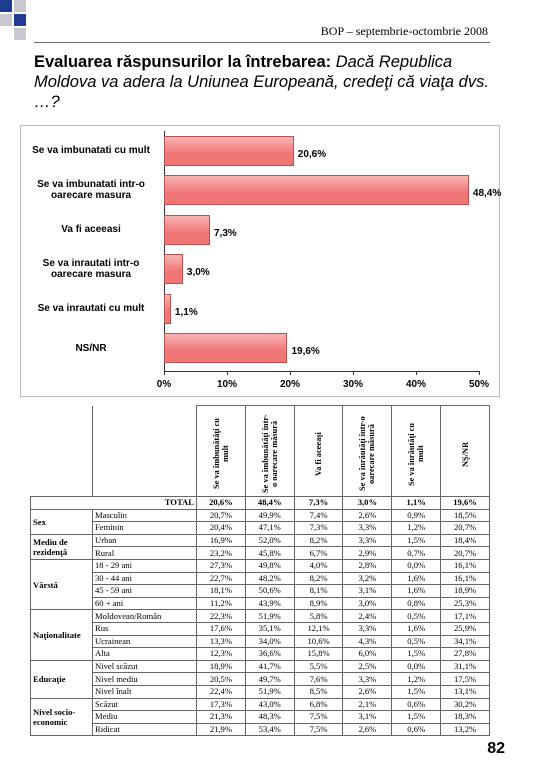 Image resolution: width=540 pixels, height=780 pixels. I want to click on row: Nivel mediu 20,5% 49,7% 7,6% 3,3% 1,2% 17,5%, so click(260, 679).